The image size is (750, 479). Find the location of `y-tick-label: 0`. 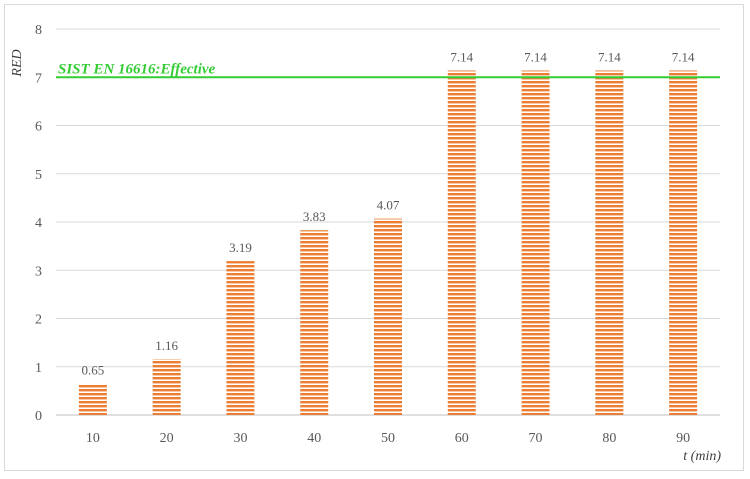

y-tick-label: 0 is located at coordinates (38, 416).